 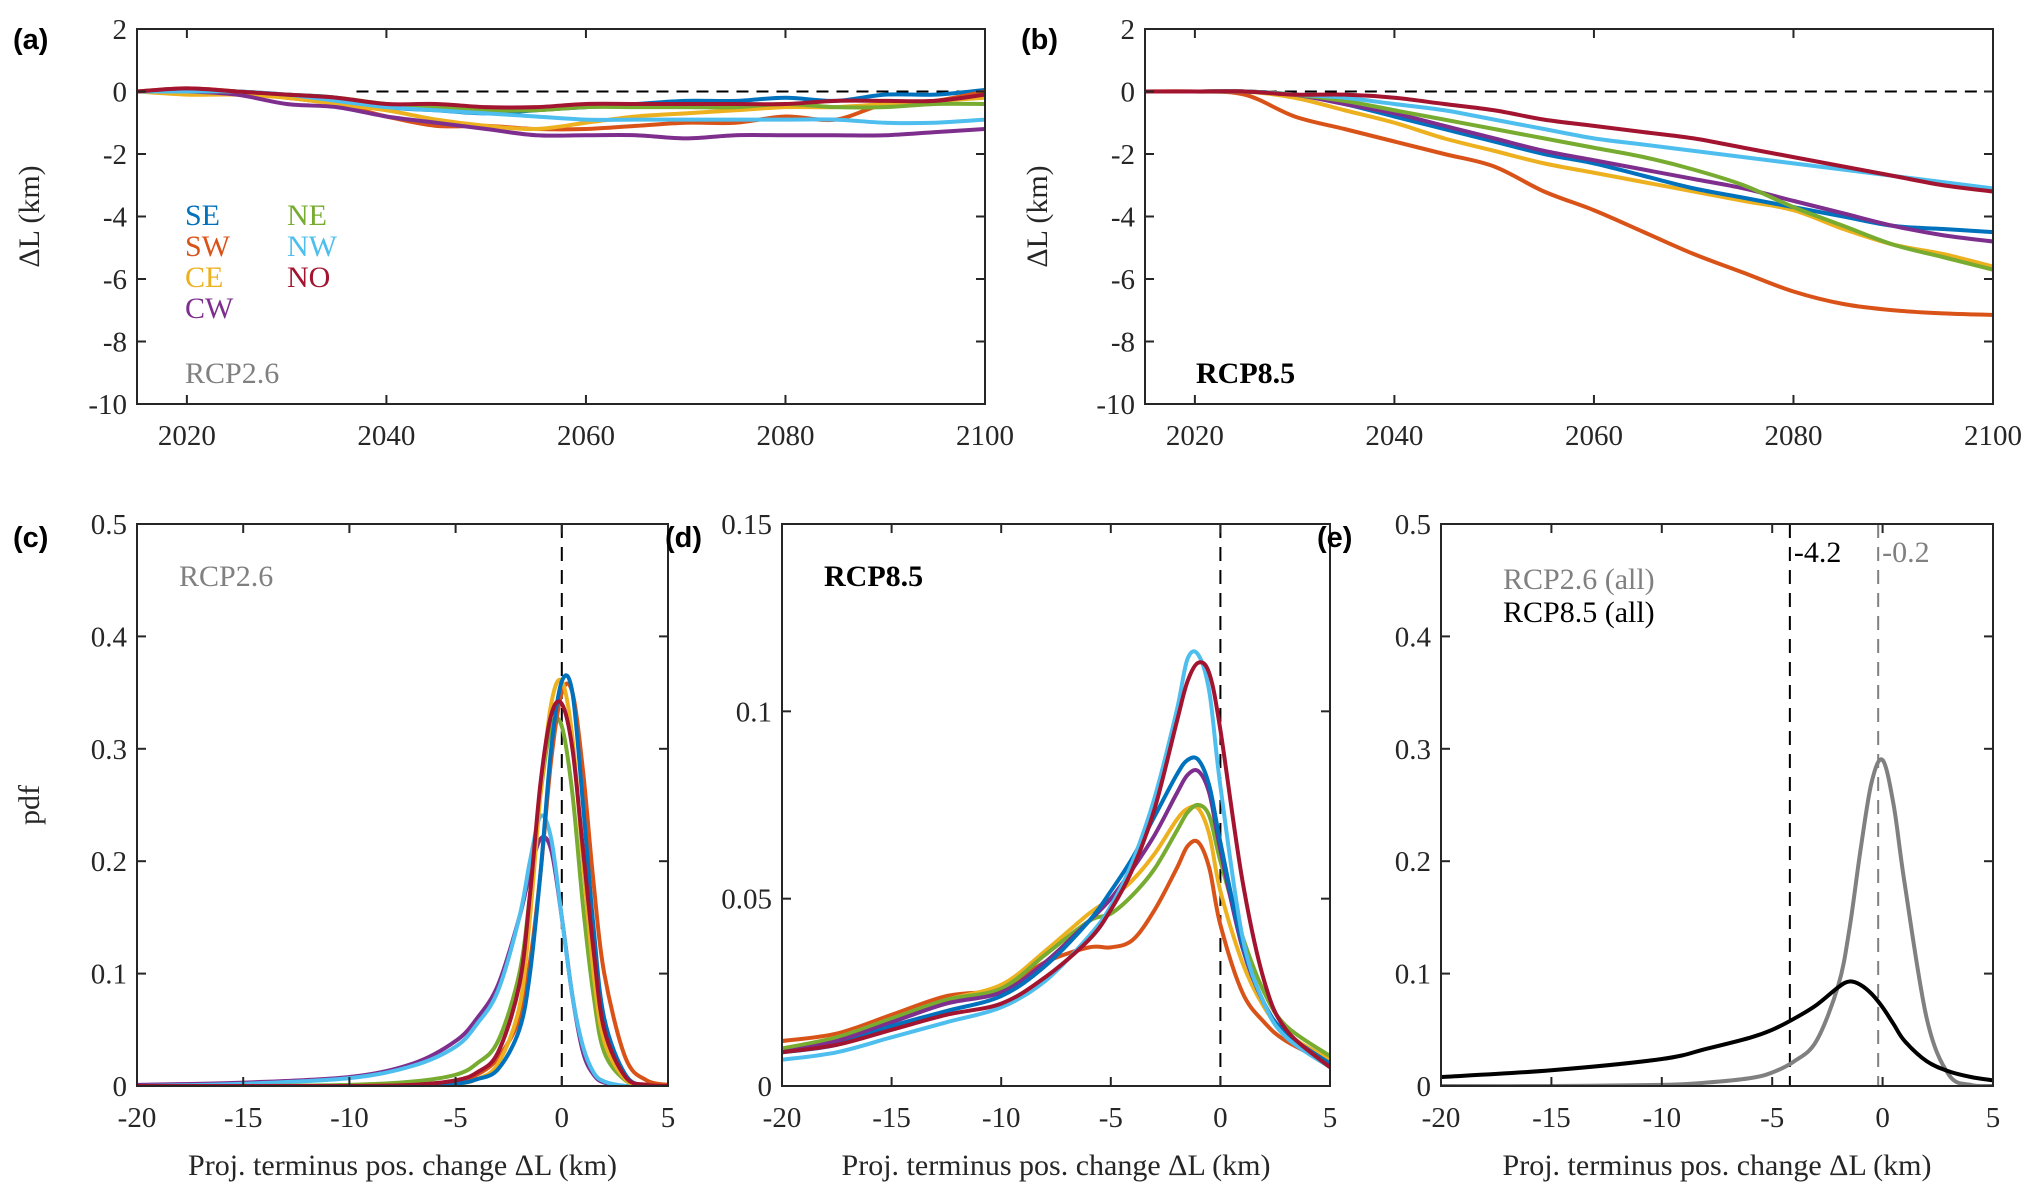 I want to click on legend-entry: RCP2.6 (all), so click(x=1579, y=579).